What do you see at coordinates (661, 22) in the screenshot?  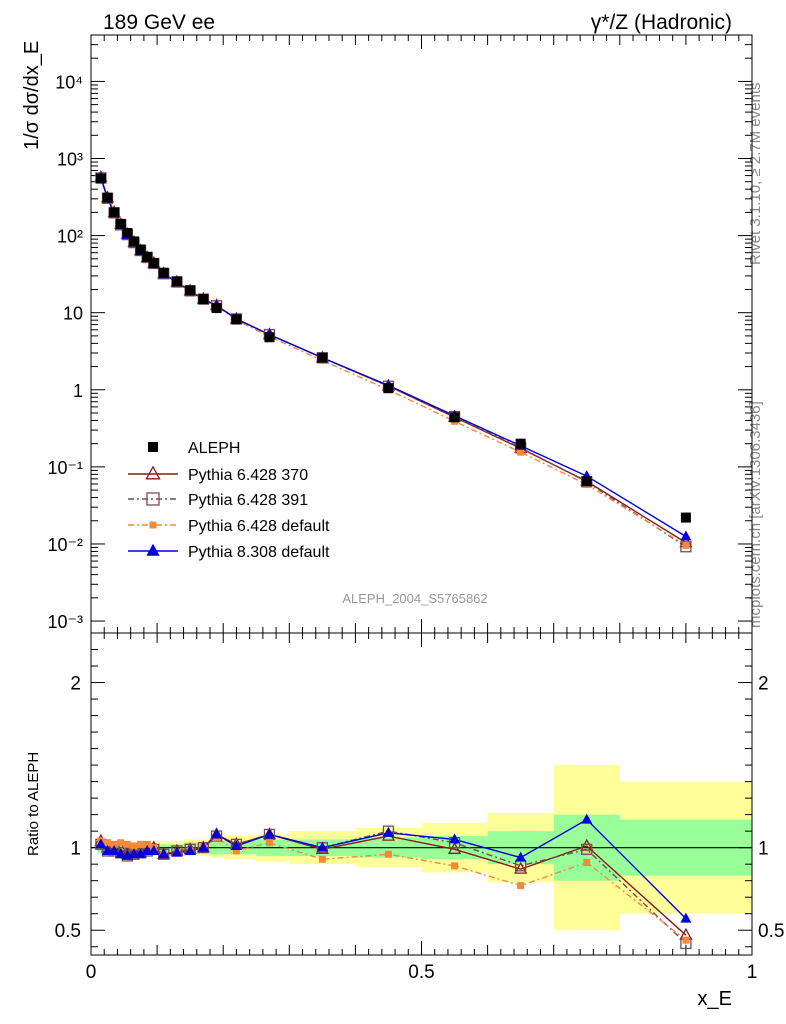 I see `header-right-title: γ*/Z (Hadronic)` at bounding box center [661, 22].